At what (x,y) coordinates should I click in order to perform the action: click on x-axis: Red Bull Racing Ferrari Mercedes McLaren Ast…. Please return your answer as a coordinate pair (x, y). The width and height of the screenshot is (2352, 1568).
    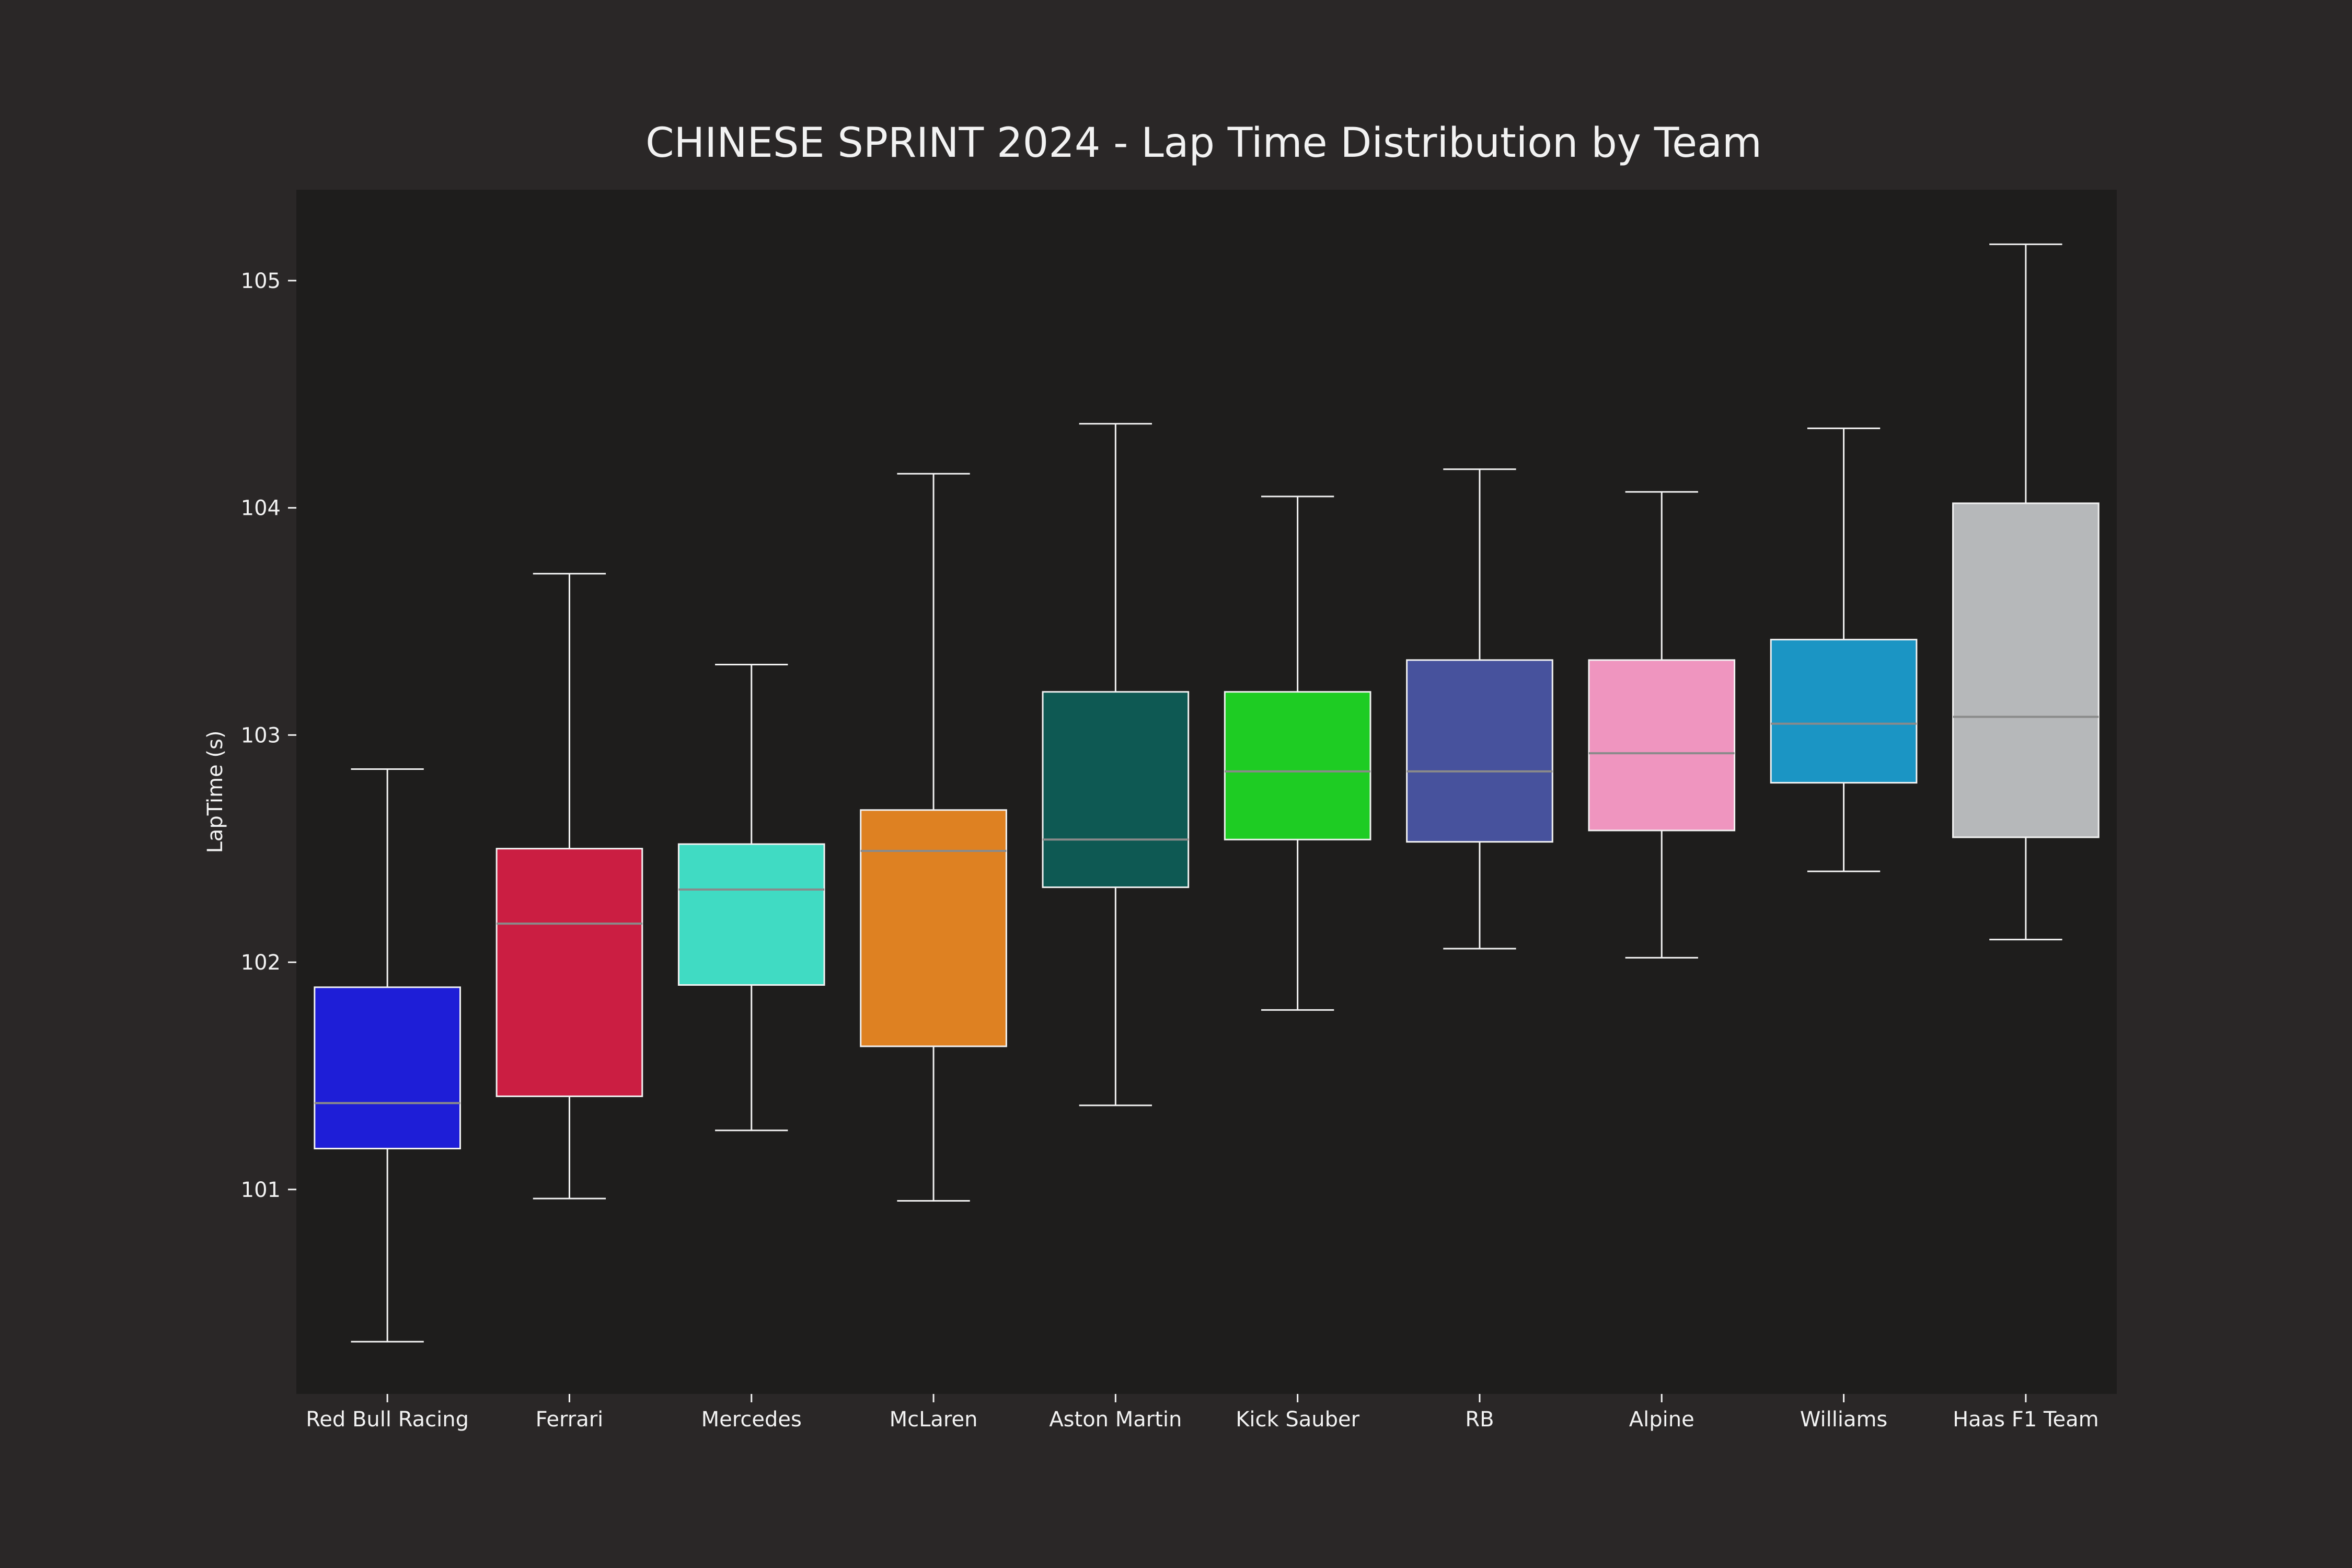
    Looking at the image, I should click on (1202, 1413).